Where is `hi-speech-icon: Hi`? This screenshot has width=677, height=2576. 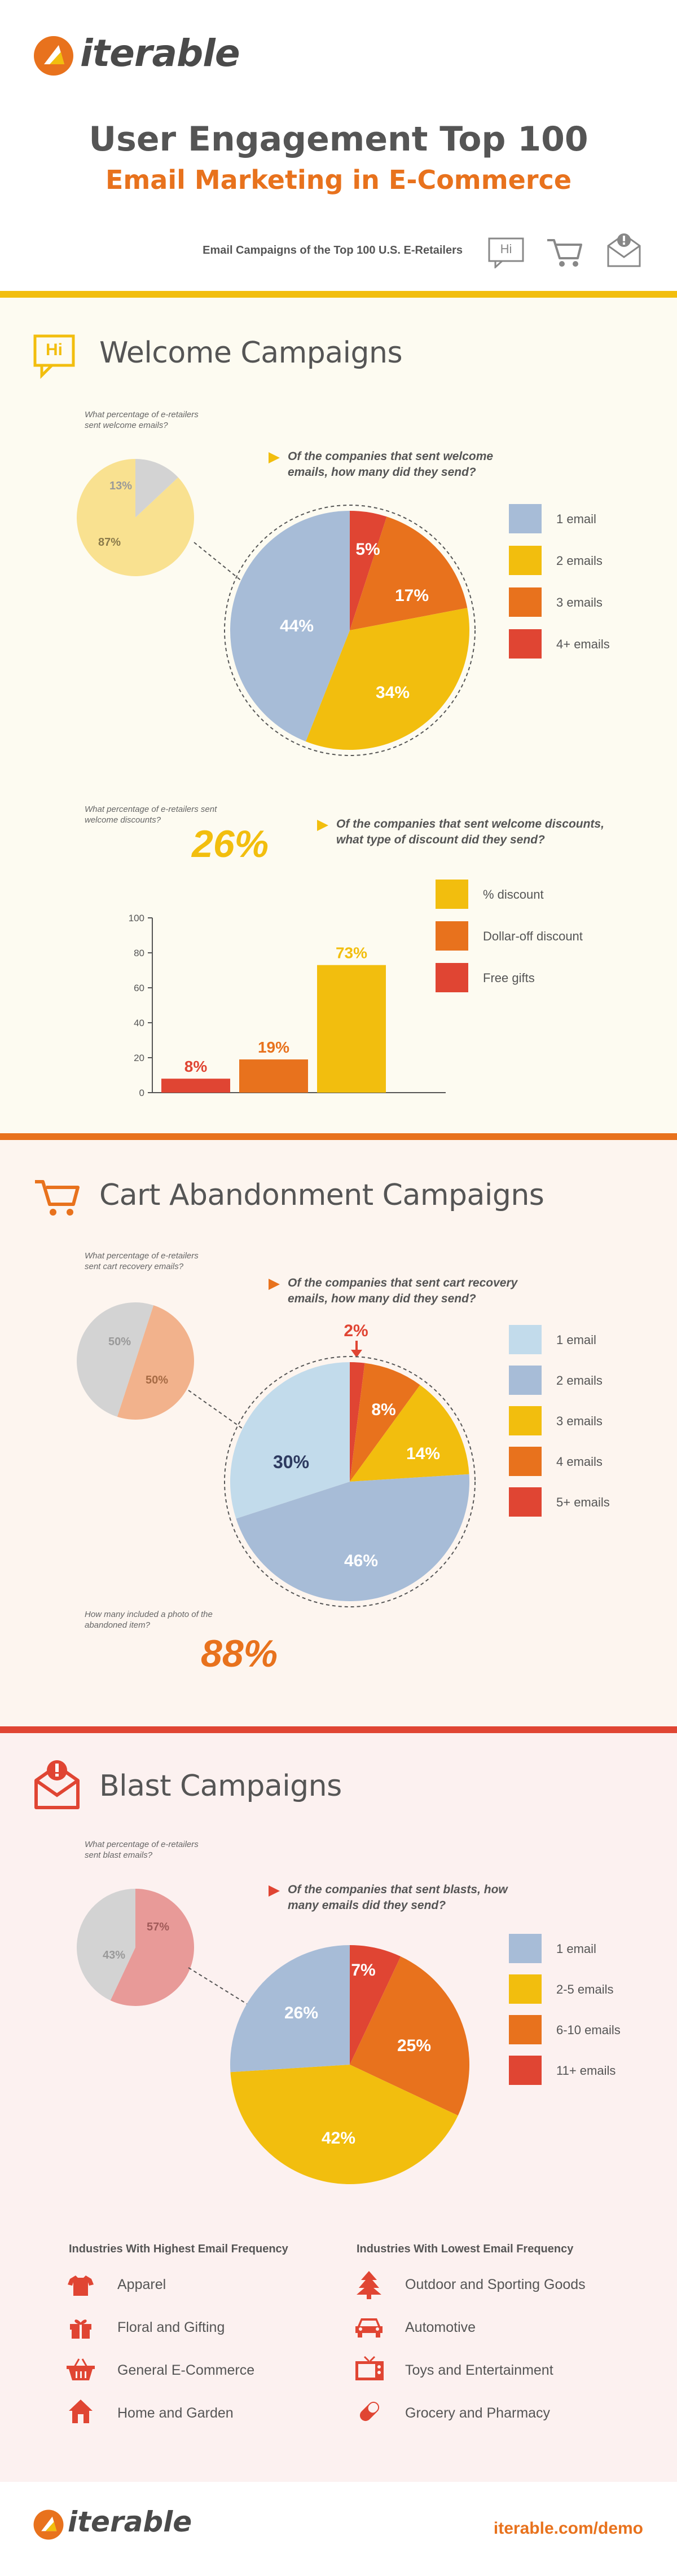 hi-speech-icon: Hi is located at coordinates (506, 253).